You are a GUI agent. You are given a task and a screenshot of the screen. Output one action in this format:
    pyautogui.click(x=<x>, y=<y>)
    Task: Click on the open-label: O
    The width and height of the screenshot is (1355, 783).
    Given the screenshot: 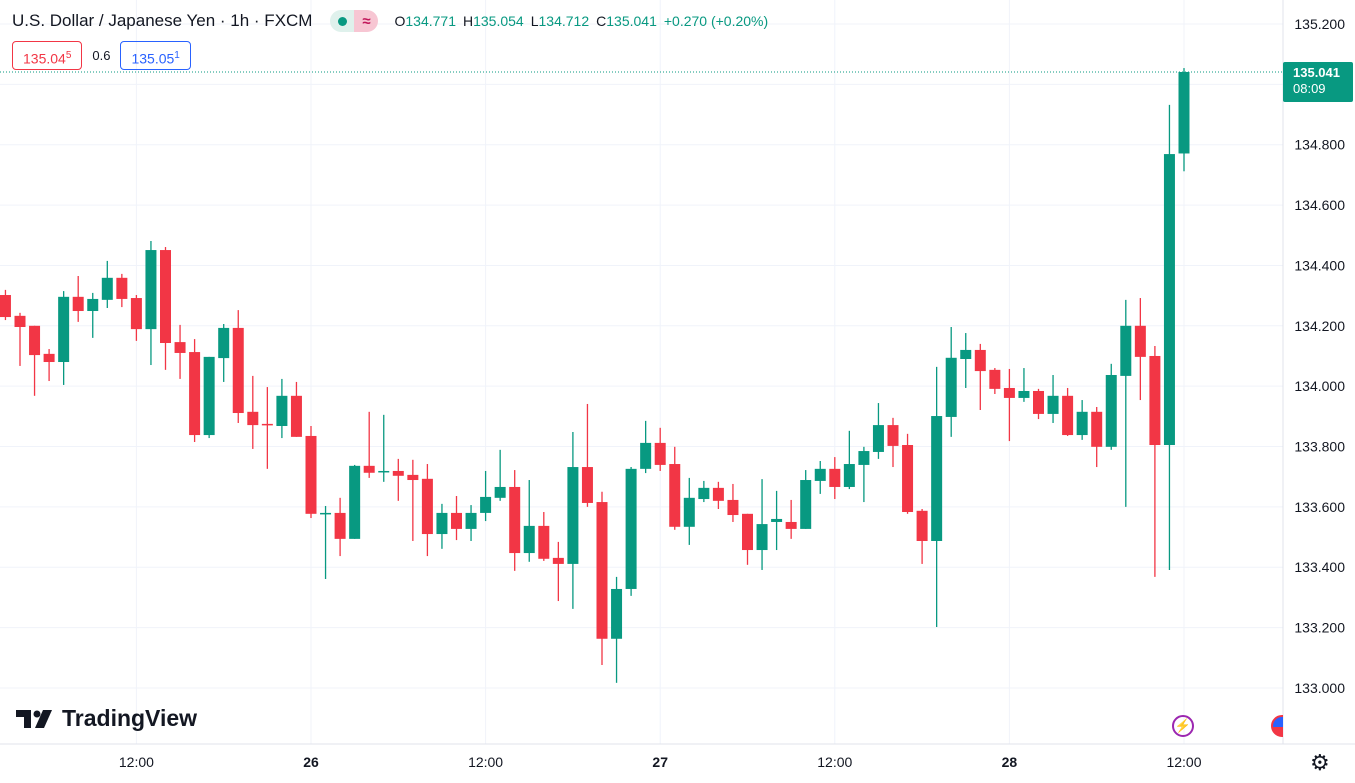 What is the action you would take?
    pyautogui.click(x=400, y=21)
    